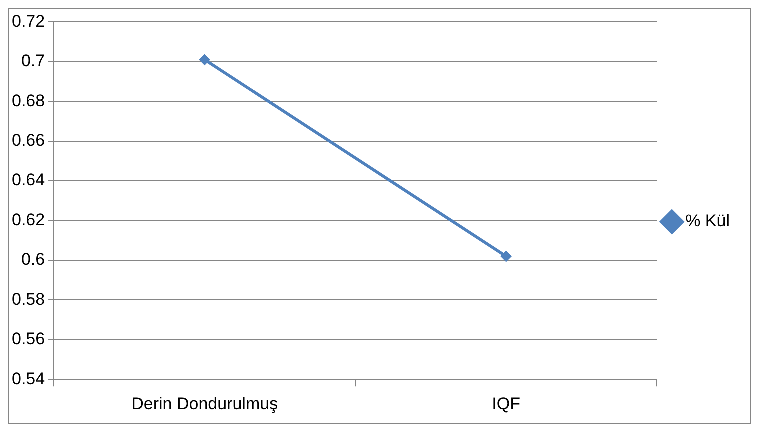 The width and height of the screenshot is (757, 430). I want to click on y-tick-label: 0.64, so click(29, 180).